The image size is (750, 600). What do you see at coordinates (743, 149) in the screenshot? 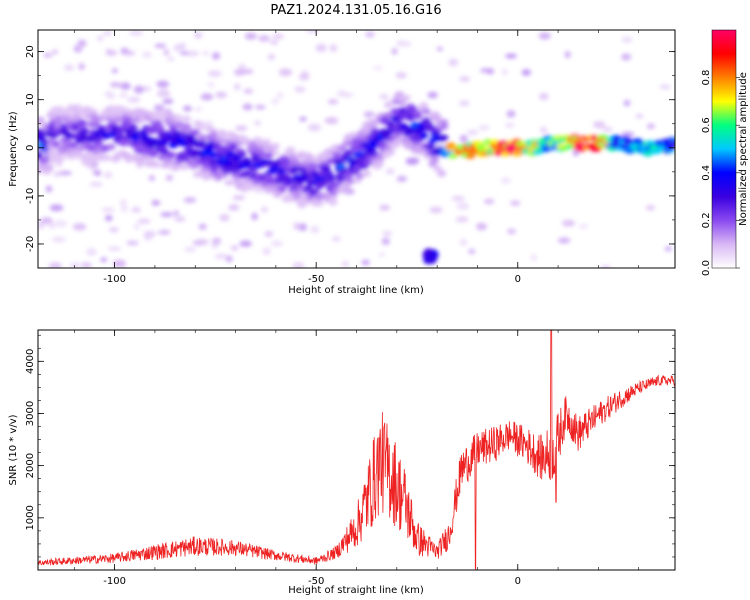
I see `colorbar-label: Normalized spectral amplitude` at bounding box center [743, 149].